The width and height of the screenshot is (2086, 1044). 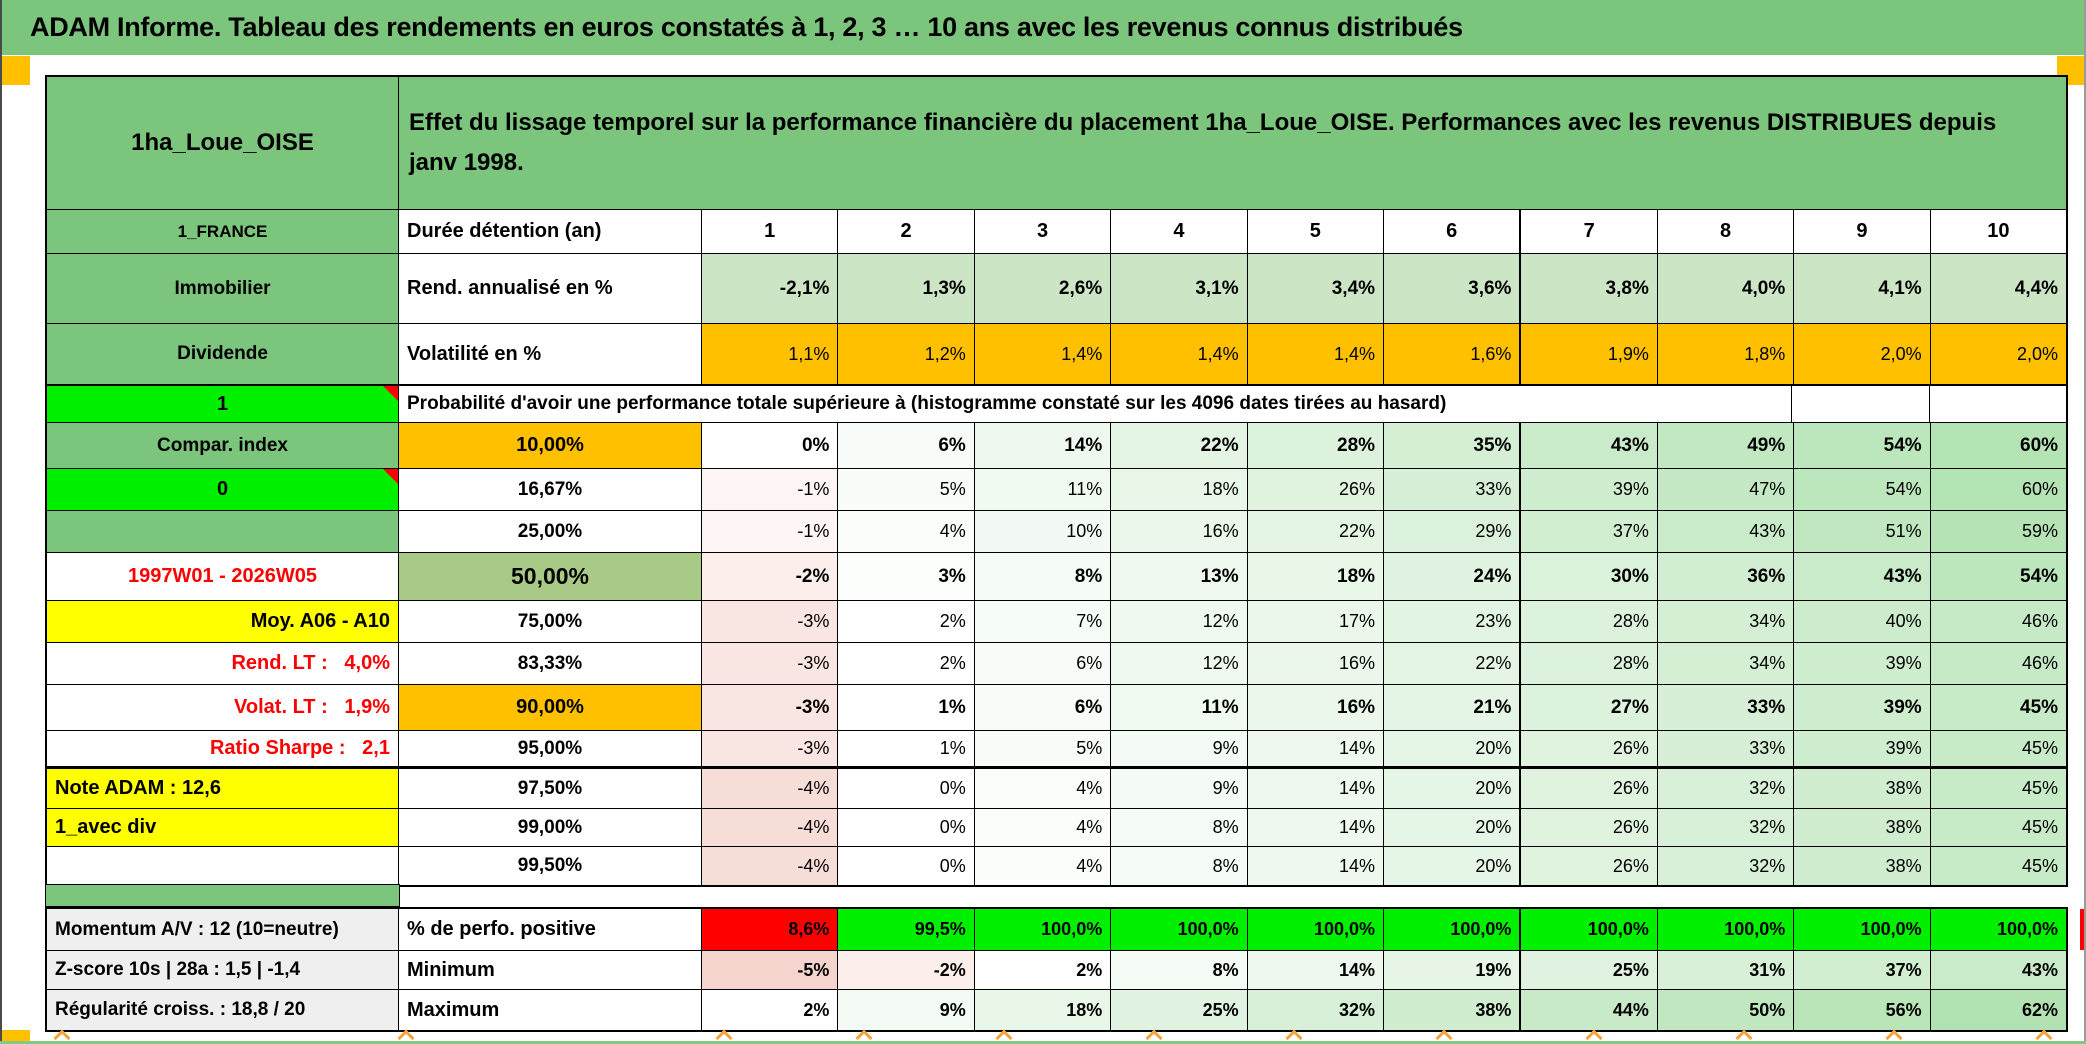 What do you see at coordinates (1998, 866) in the screenshot?
I see `probability-value-cell-t9950-y10: 45%` at bounding box center [1998, 866].